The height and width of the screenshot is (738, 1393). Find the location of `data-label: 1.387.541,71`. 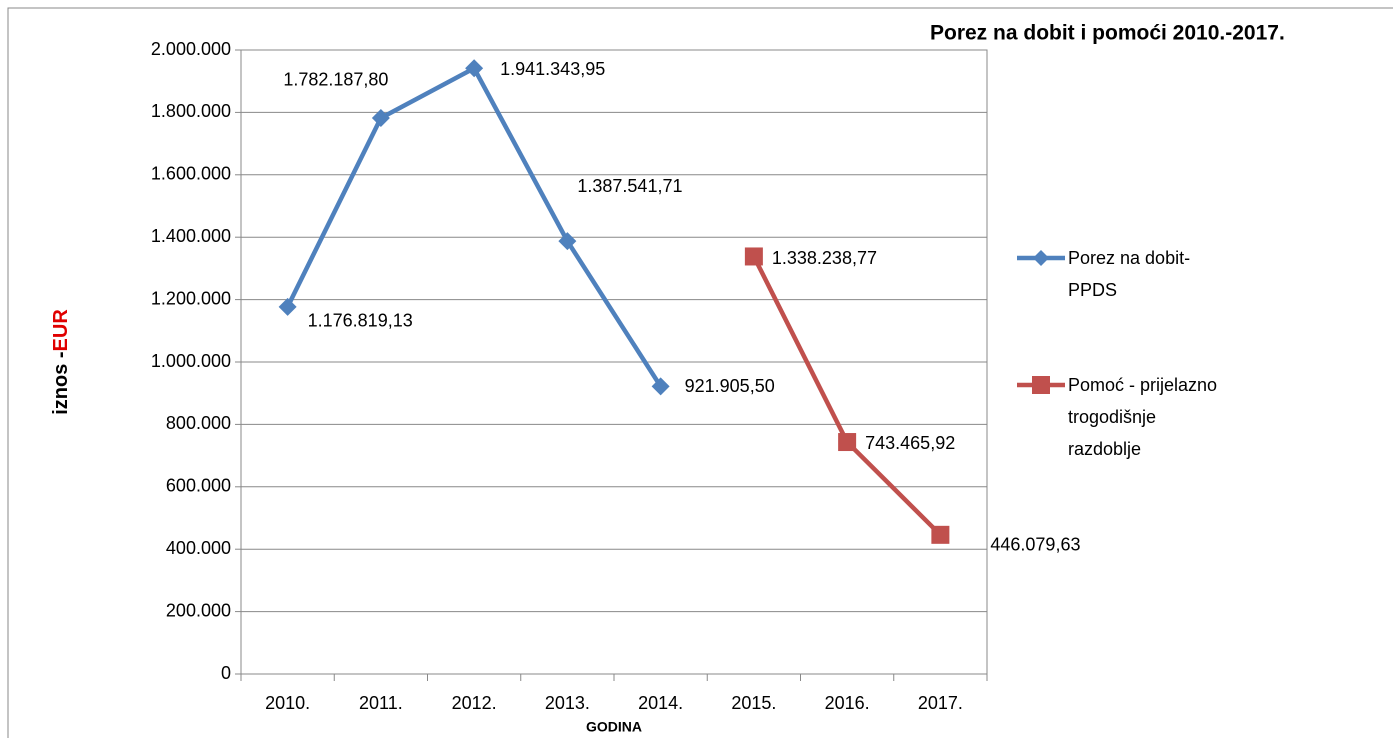

data-label: 1.387.541,71 is located at coordinates (629, 186).